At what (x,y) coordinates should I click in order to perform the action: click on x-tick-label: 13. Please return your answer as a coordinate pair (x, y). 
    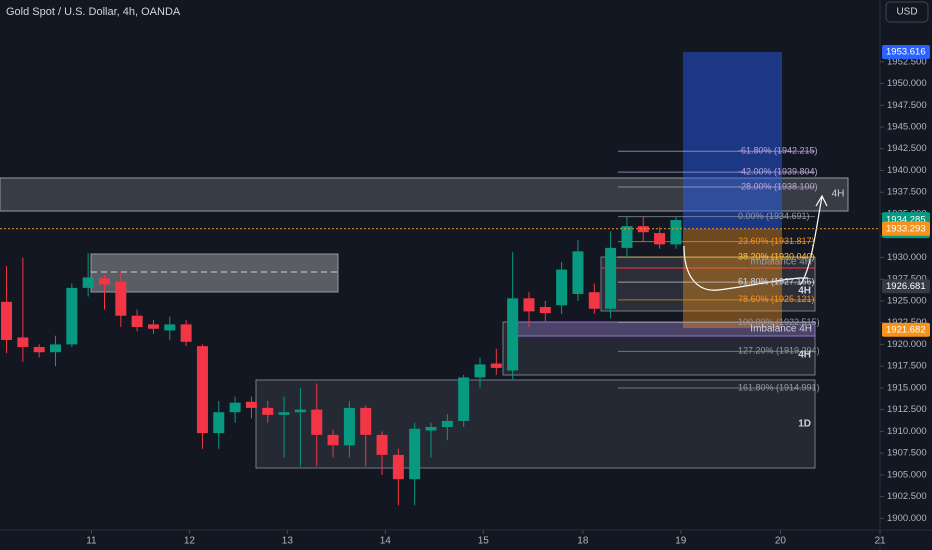
    Looking at the image, I should click on (288, 541).